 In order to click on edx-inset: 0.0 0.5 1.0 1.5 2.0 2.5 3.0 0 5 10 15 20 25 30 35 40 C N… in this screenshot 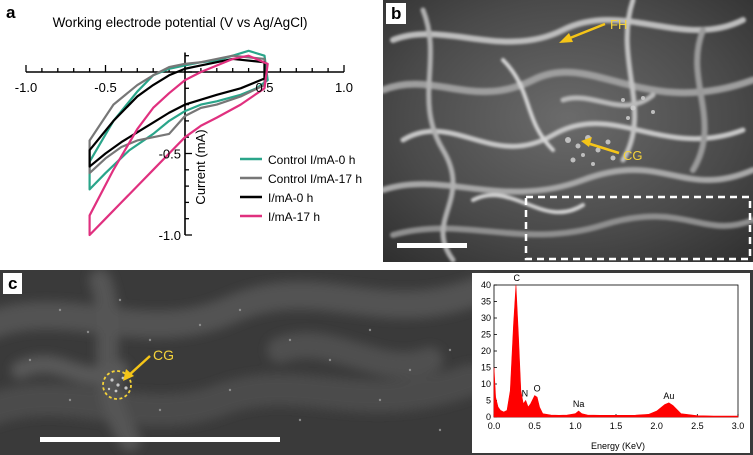, I will do `click(611, 363)`.